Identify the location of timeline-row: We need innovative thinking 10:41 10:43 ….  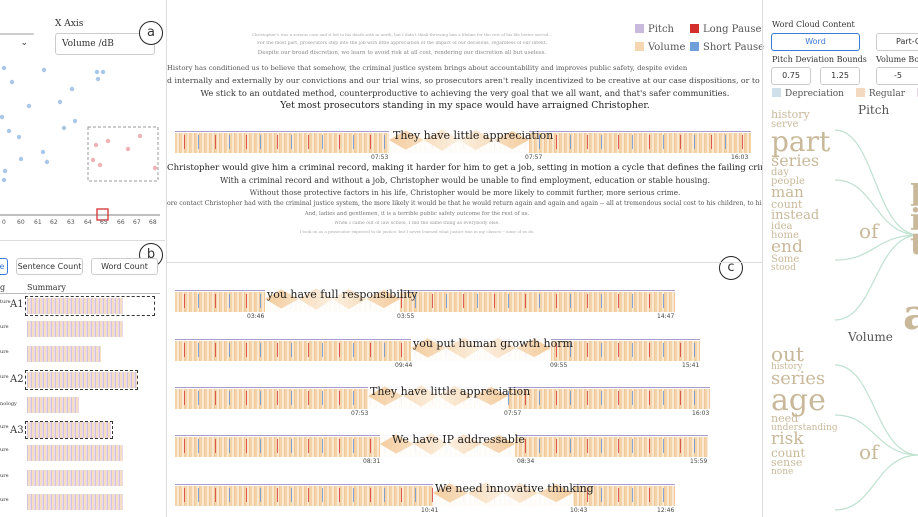
(425, 495).